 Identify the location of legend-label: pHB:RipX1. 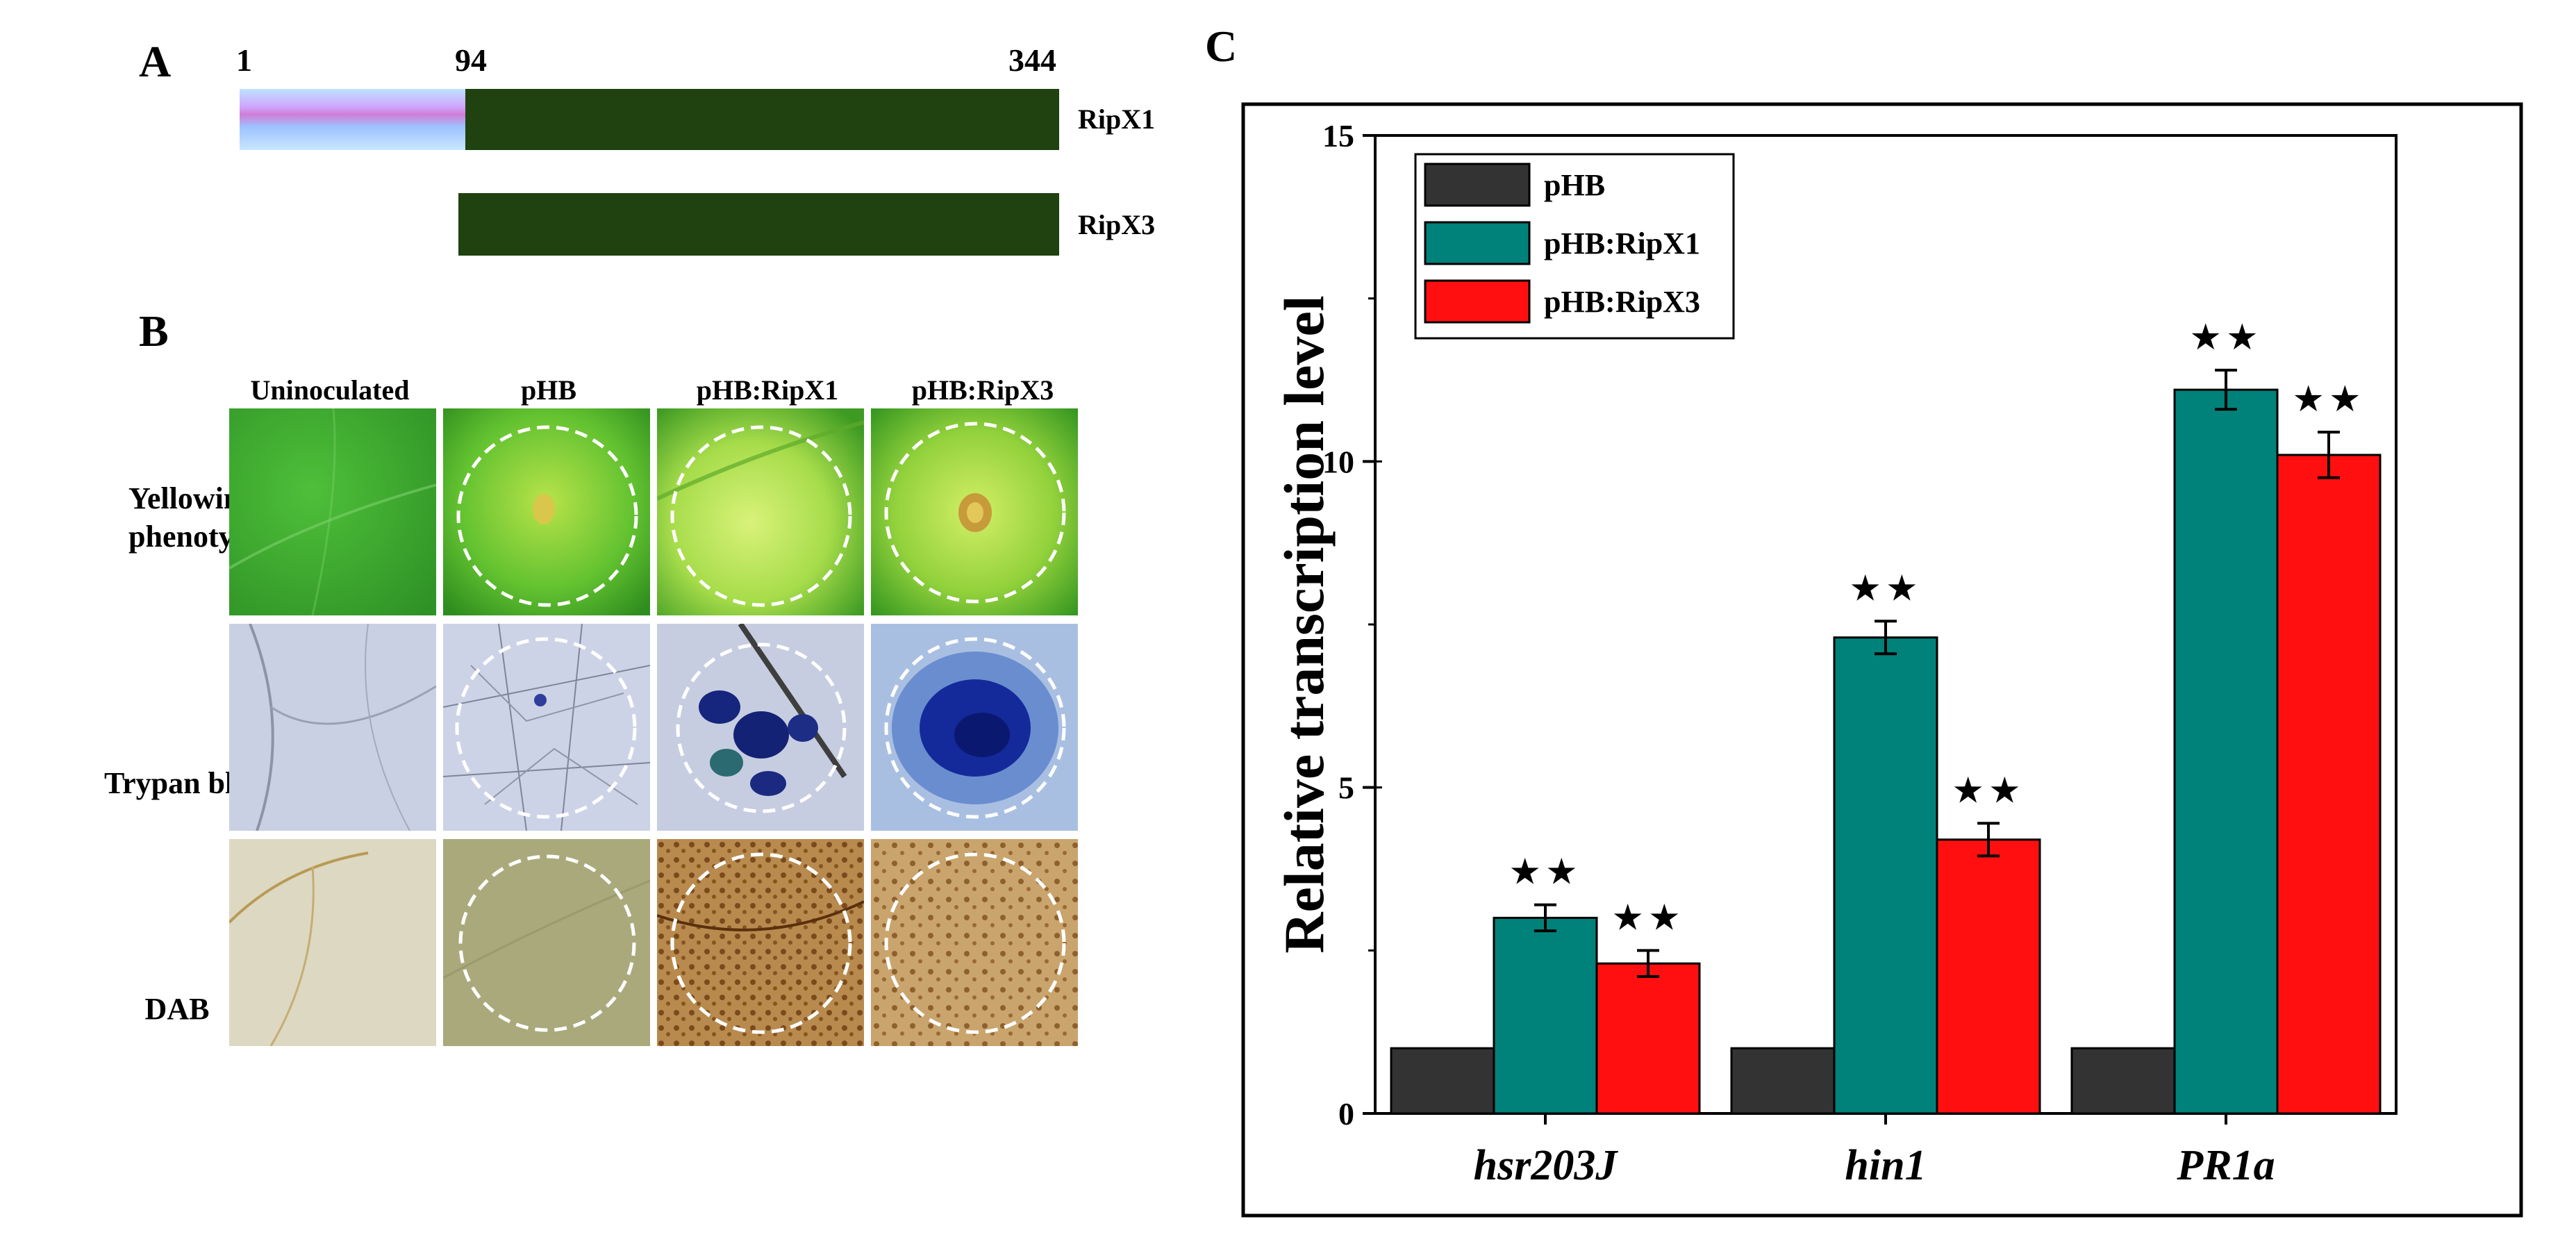
(1622, 243).